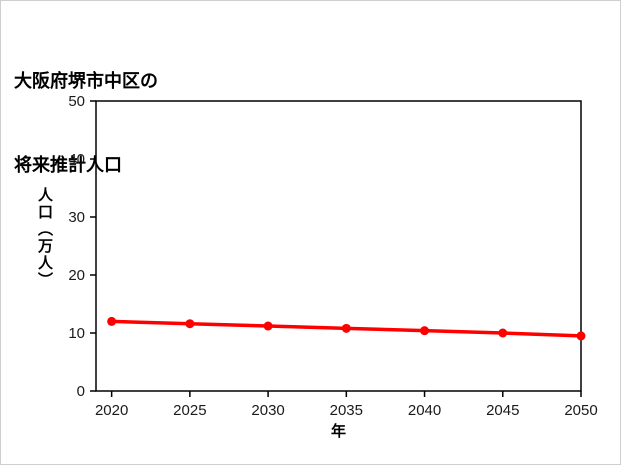 This screenshot has width=621, height=465. What do you see at coordinates (44, 238) in the screenshot?
I see `y-axis-title: 人口（万人）` at bounding box center [44, 238].